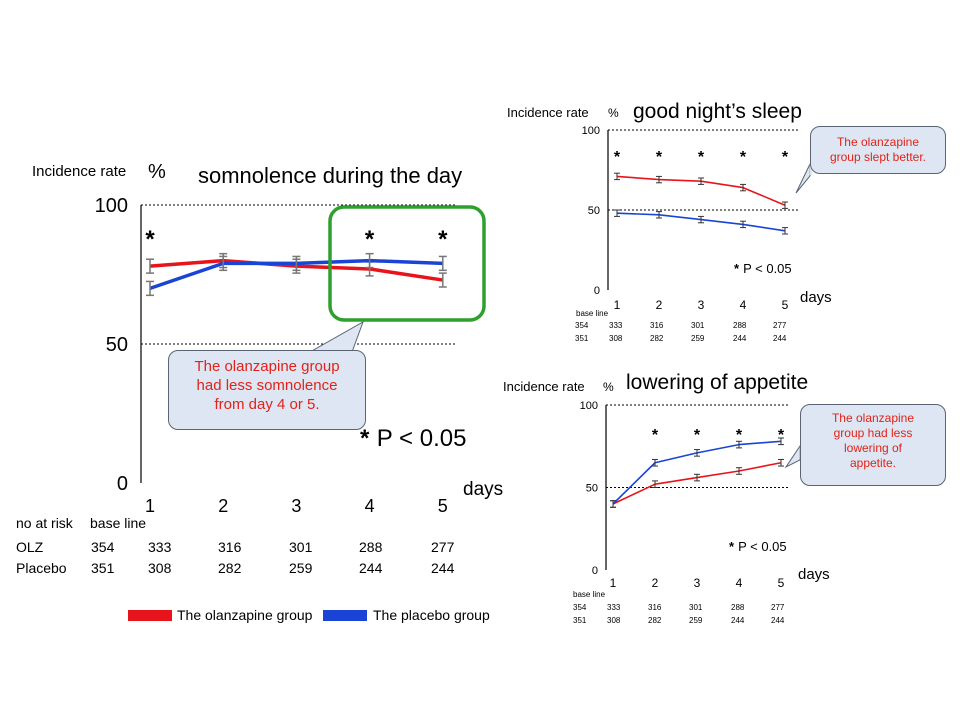  What do you see at coordinates (814, 574) in the screenshot?
I see `appetite-x-axis-label: days` at bounding box center [814, 574].